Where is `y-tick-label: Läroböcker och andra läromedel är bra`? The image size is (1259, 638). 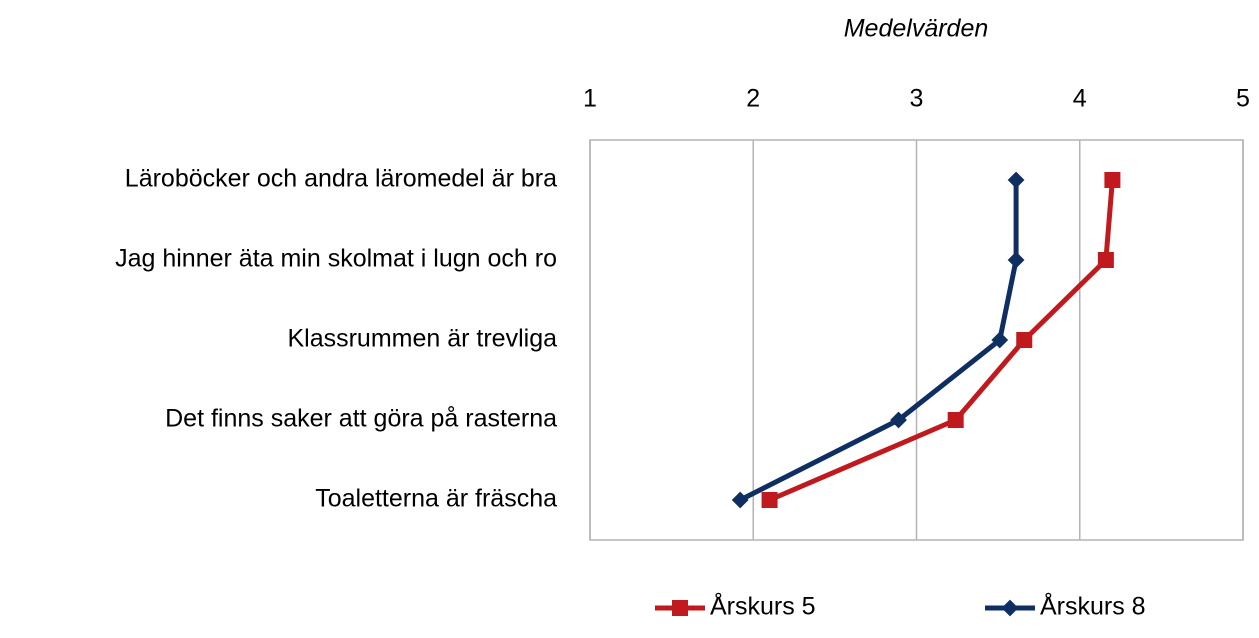 y-tick-label: Läroböcker och andra läromedel är bra is located at coordinates (341, 179).